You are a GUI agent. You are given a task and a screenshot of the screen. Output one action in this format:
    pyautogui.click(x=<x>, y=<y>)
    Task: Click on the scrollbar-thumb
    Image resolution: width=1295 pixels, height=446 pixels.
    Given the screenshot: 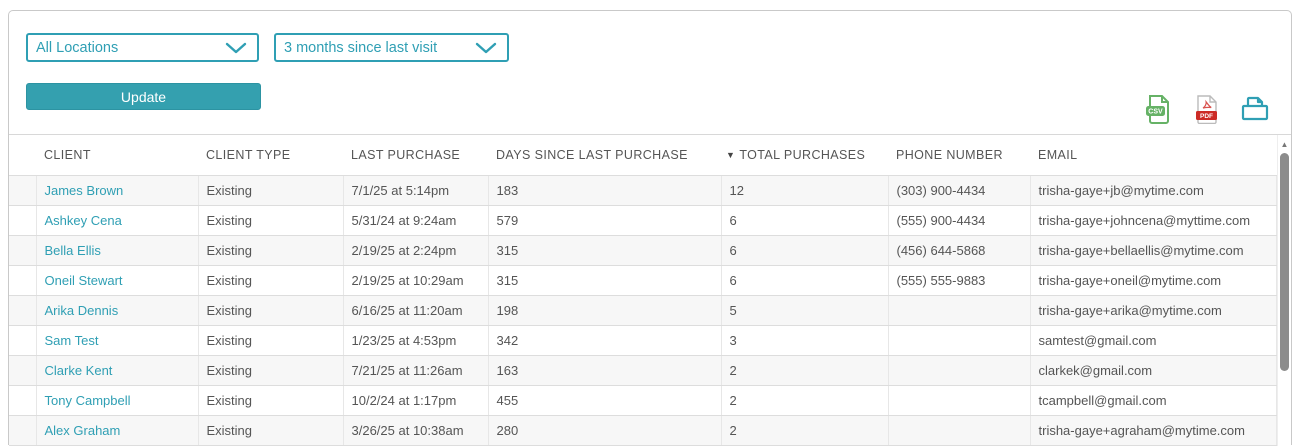 What is the action you would take?
    pyautogui.click(x=1284, y=262)
    